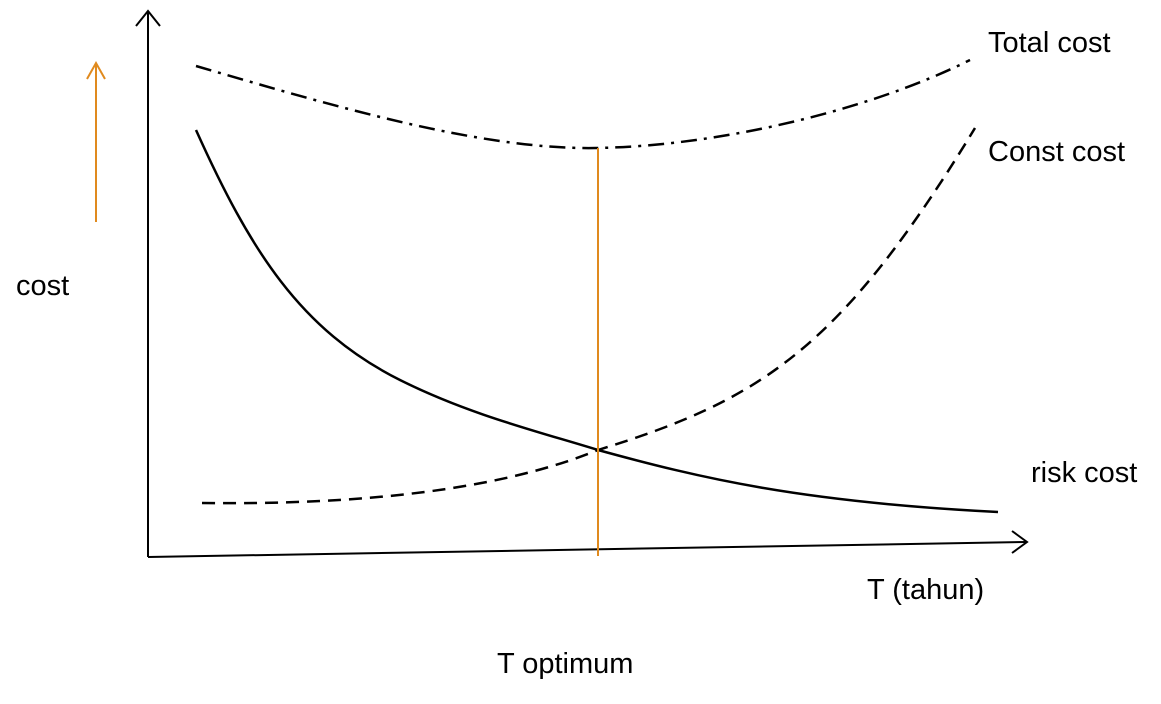 This screenshot has height=704, width=1161. I want to click on y-axis-label: cost, so click(43, 286).